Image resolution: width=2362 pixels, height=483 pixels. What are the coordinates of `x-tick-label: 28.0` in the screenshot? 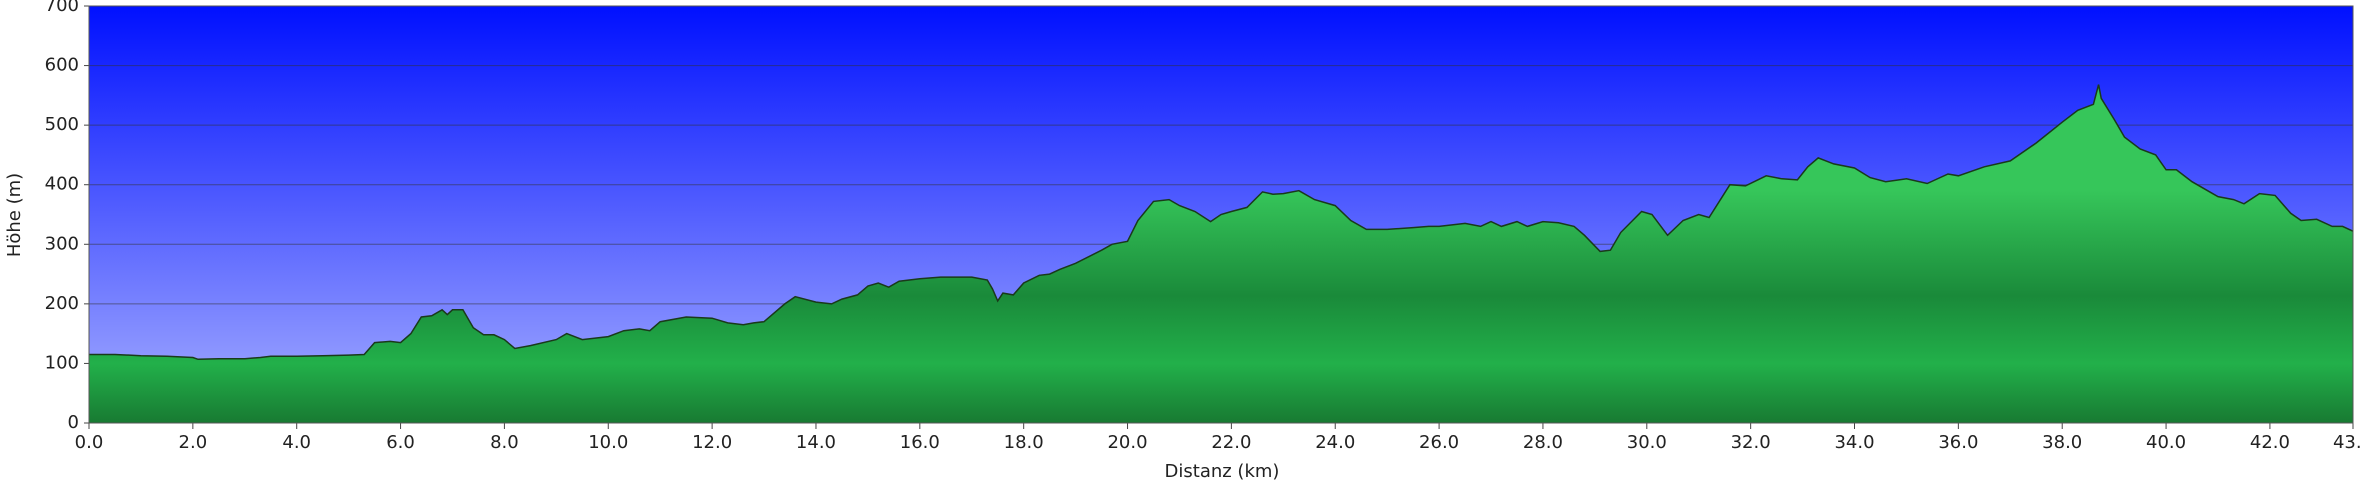 It's located at (1543, 442).